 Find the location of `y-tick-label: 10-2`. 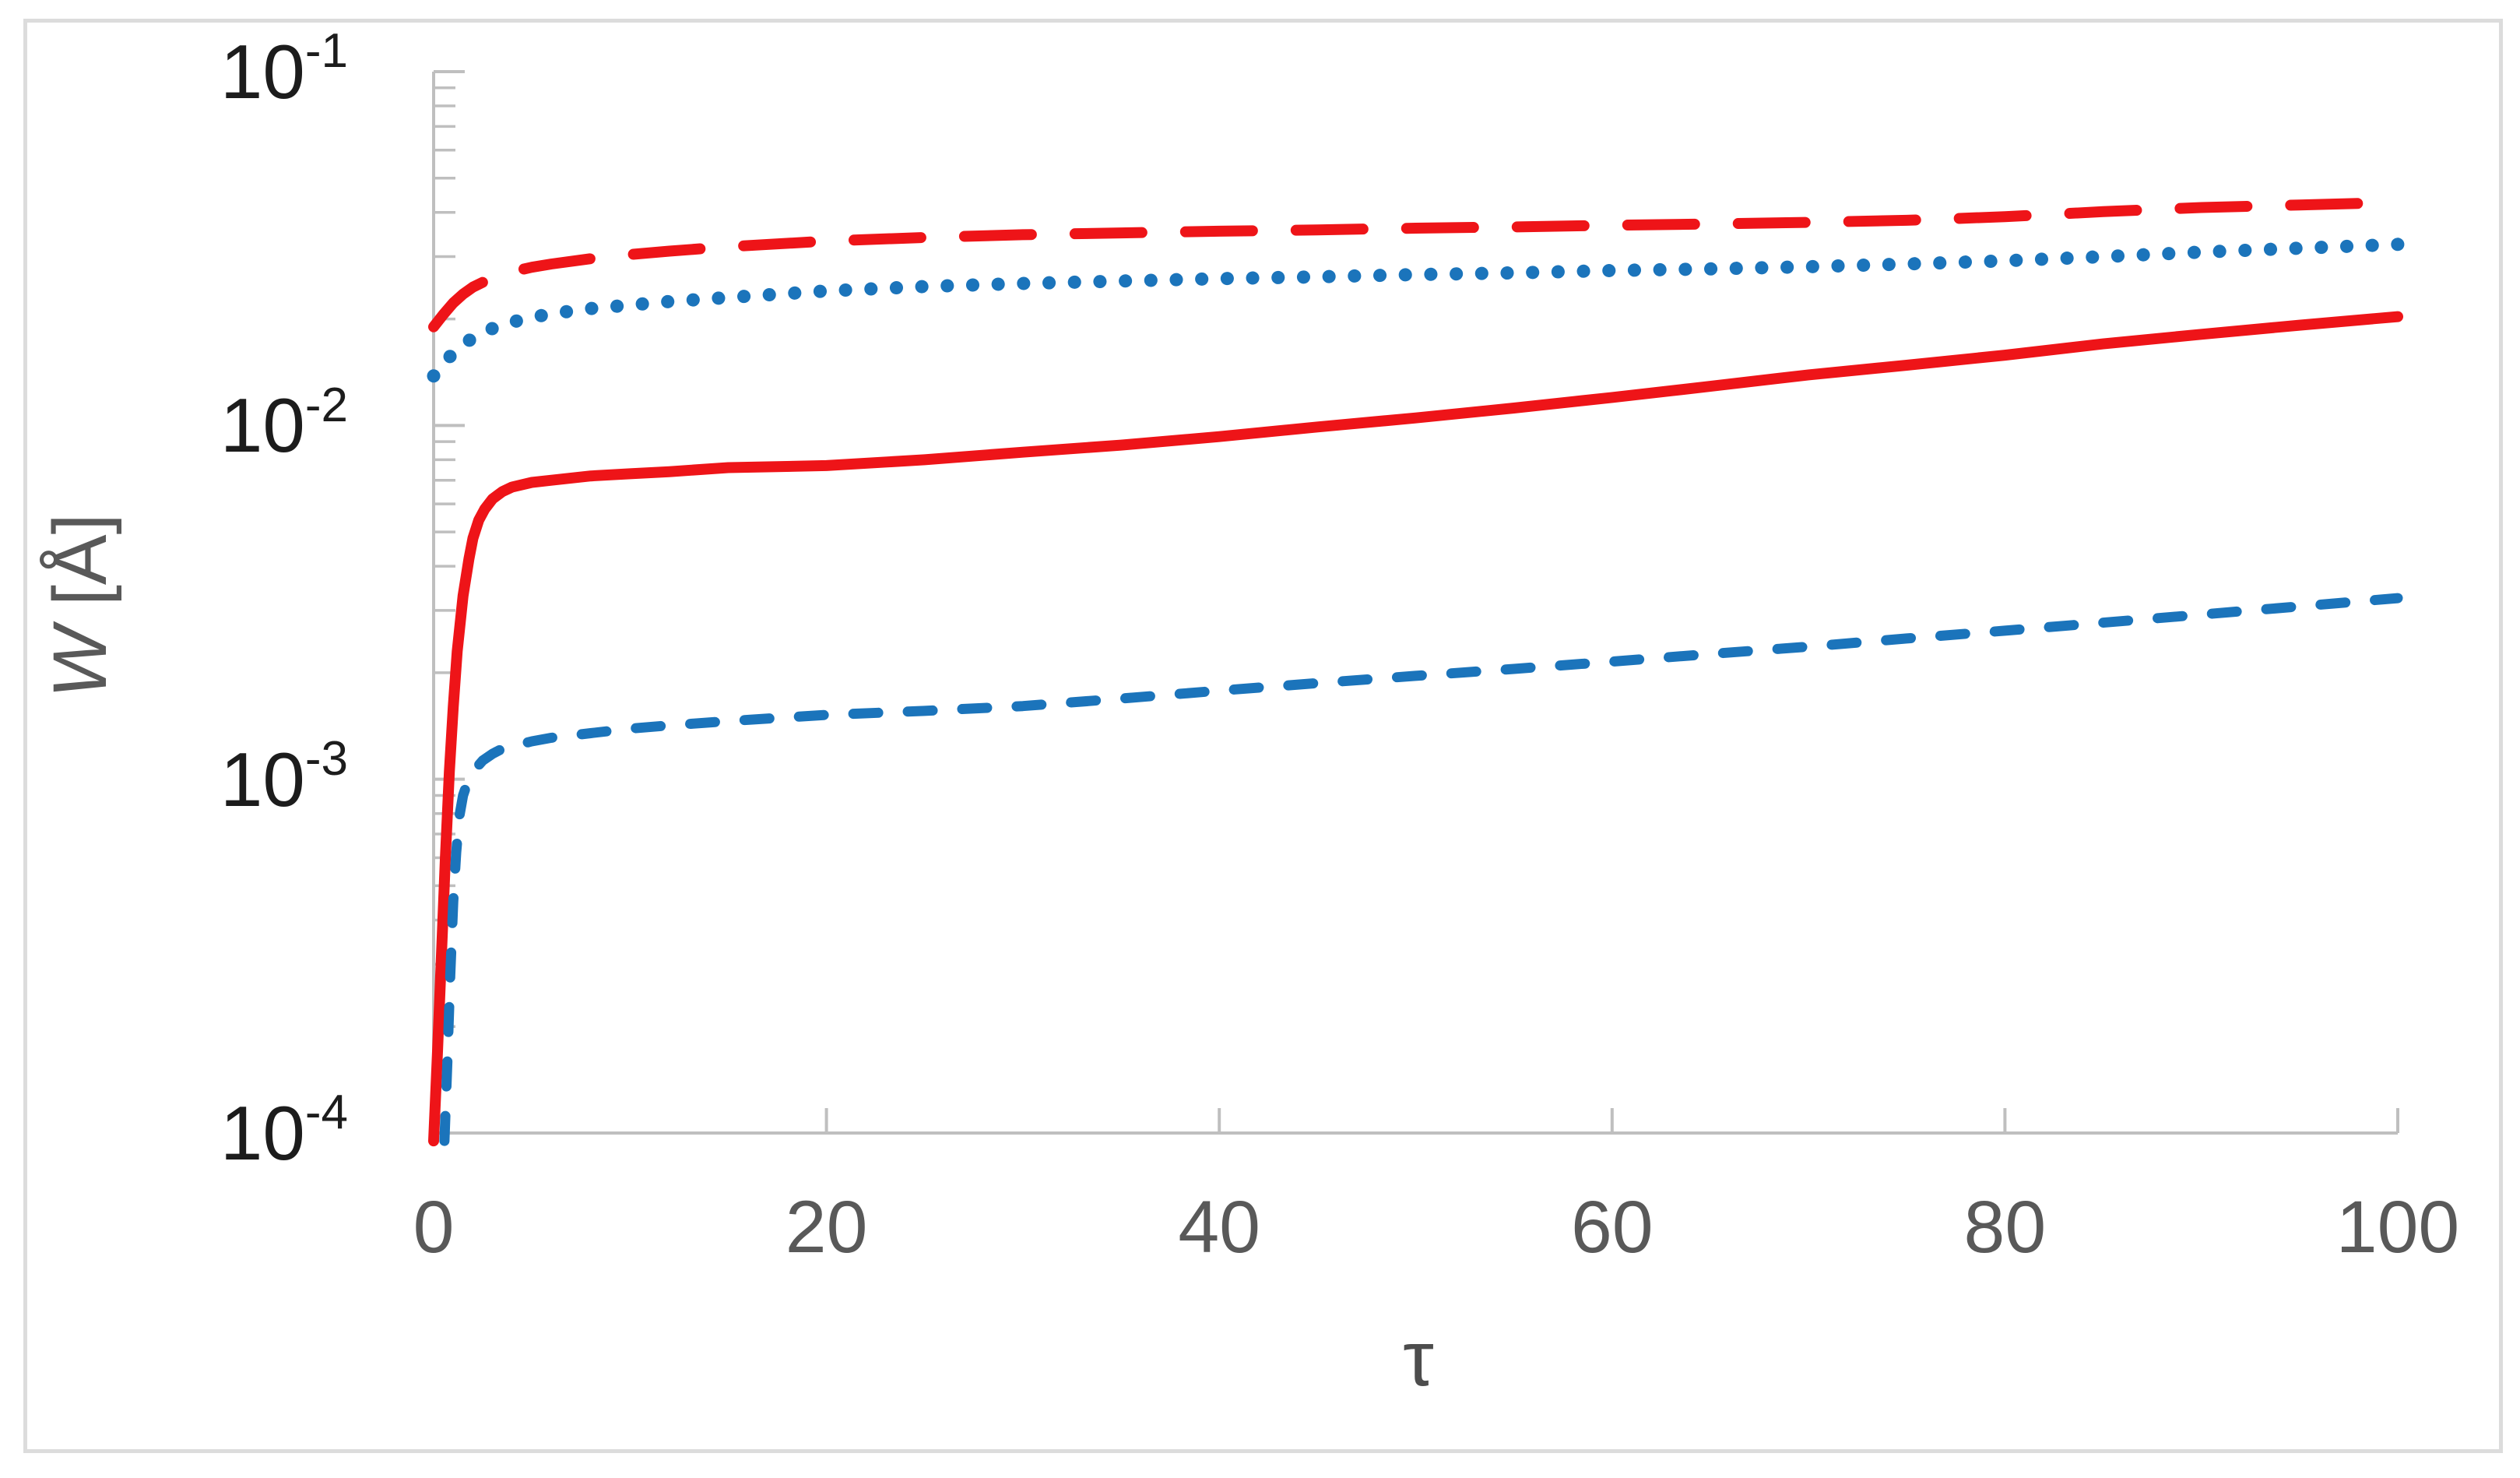

y-tick-label: 10-2 is located at coordinates (185, 426).